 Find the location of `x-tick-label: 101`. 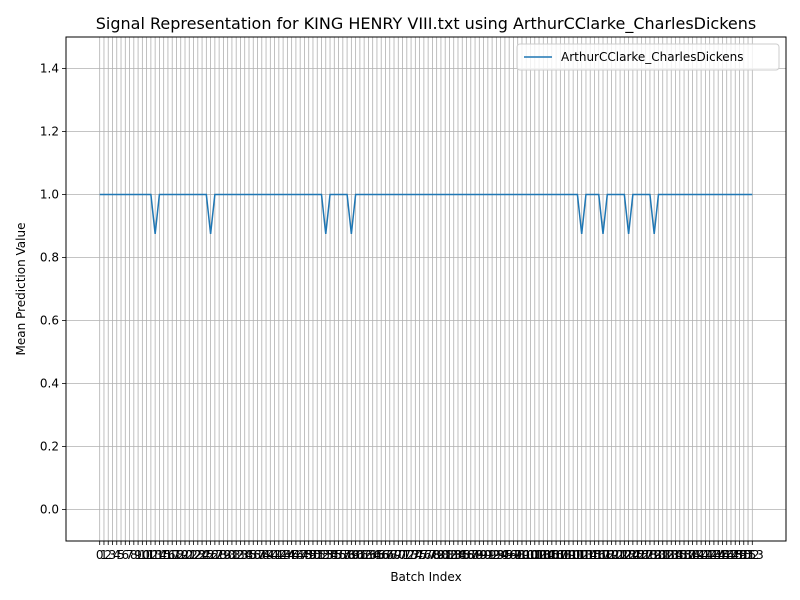

x-tick-label: 101 is located at coordinates (530, 555).